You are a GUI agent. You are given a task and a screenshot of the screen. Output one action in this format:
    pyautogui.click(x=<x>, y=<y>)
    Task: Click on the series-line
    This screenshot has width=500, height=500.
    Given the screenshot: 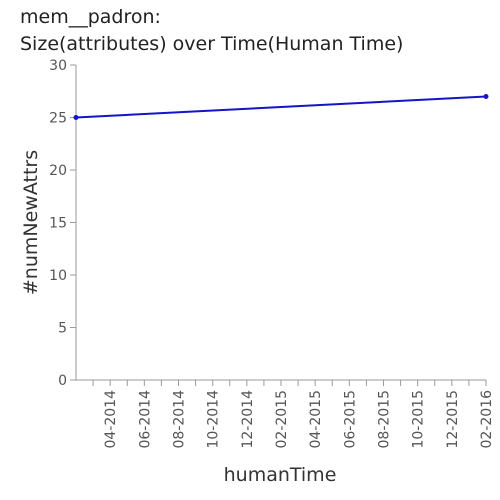 What is the action you would take?
    pyautogui.click(x=281, y=107)
    